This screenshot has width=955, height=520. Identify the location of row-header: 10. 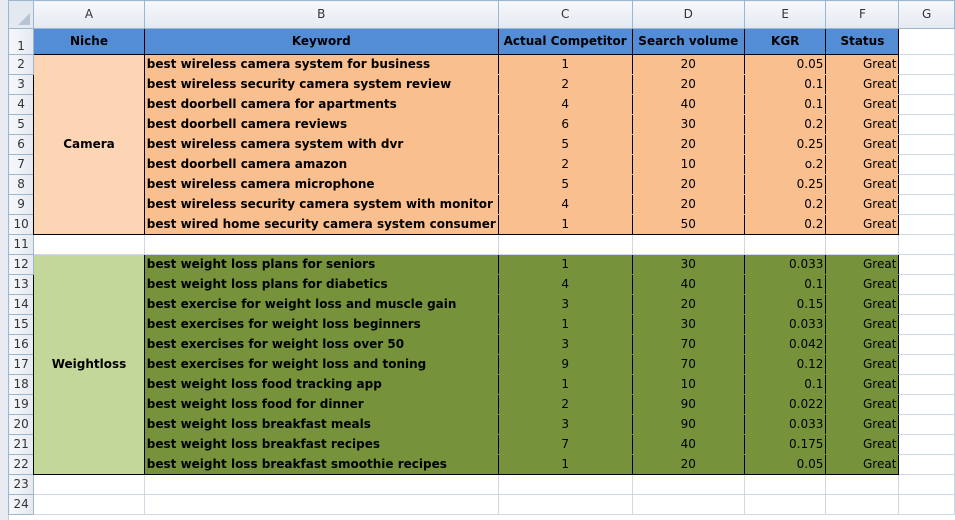
(21, 224).